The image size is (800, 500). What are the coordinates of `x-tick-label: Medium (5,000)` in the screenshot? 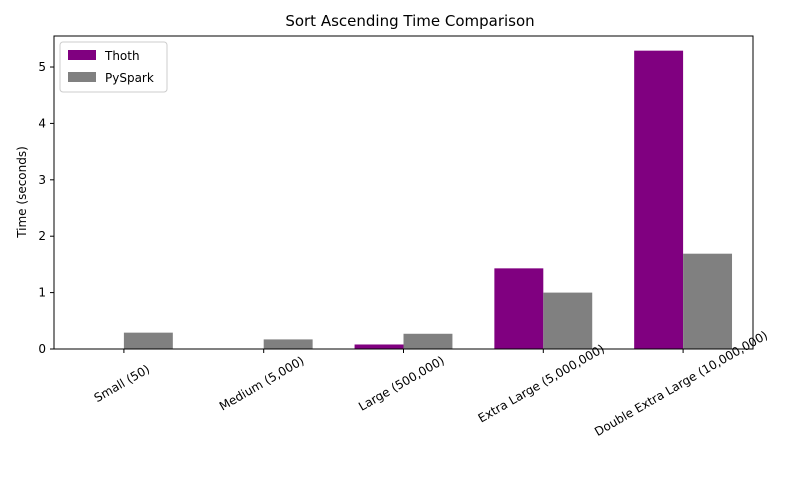 It's located at (262, 384).